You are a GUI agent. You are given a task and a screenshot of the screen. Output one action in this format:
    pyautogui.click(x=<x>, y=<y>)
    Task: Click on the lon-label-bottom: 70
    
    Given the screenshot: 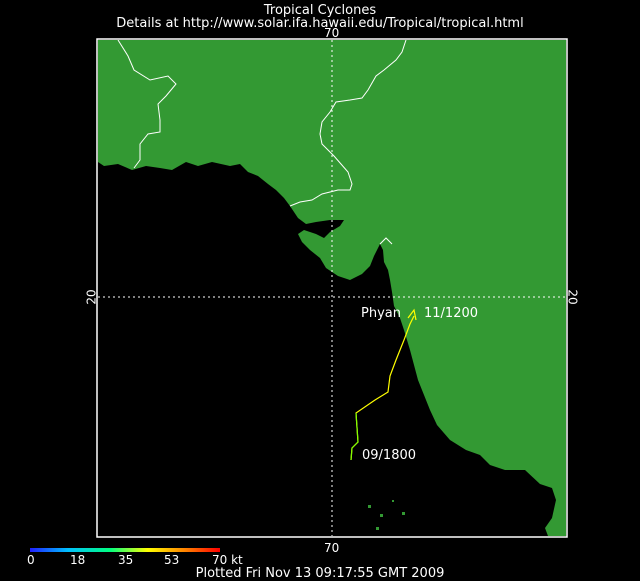 What is the action you would take?
    pyautogui.click(x=332, y=548)
    